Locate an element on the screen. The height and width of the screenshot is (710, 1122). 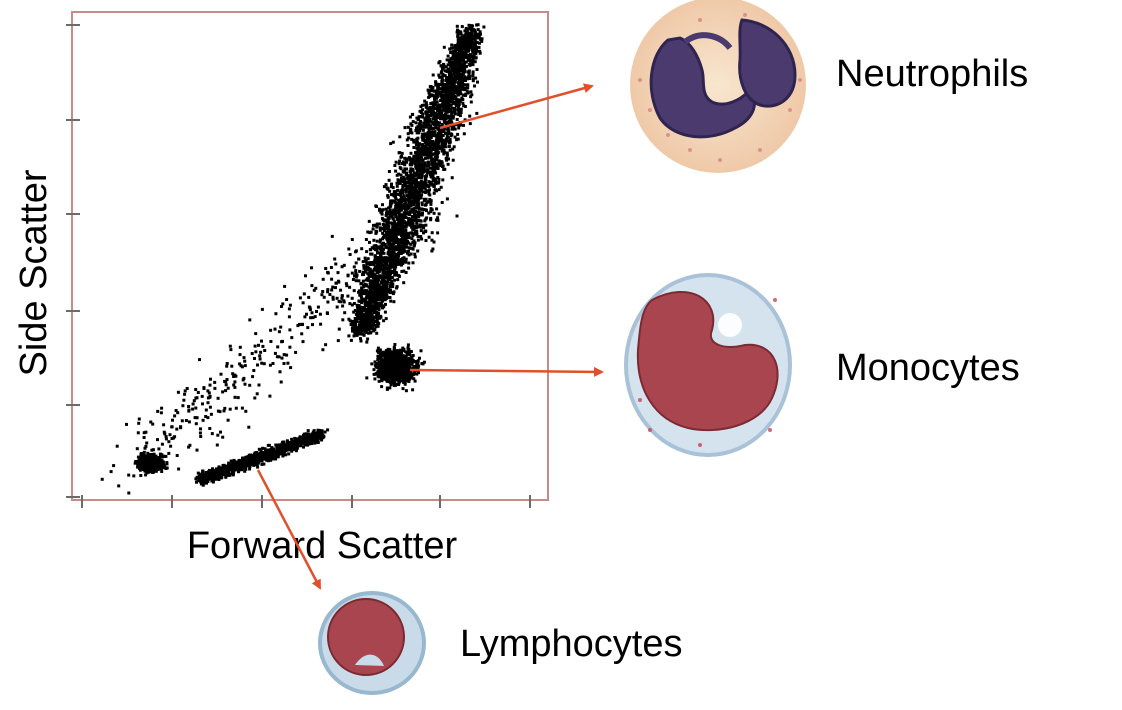
x-axis-ticks is located at coordinates (306, 501).